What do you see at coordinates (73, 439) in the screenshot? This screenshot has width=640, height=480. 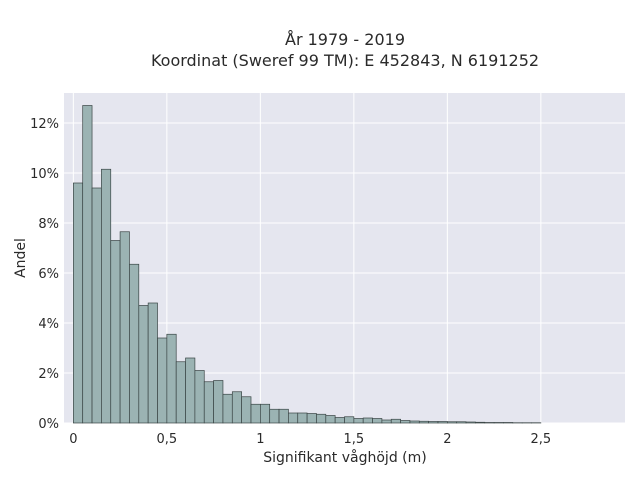 I see `x-tick-label: 0` at bounding box center [73, 439].